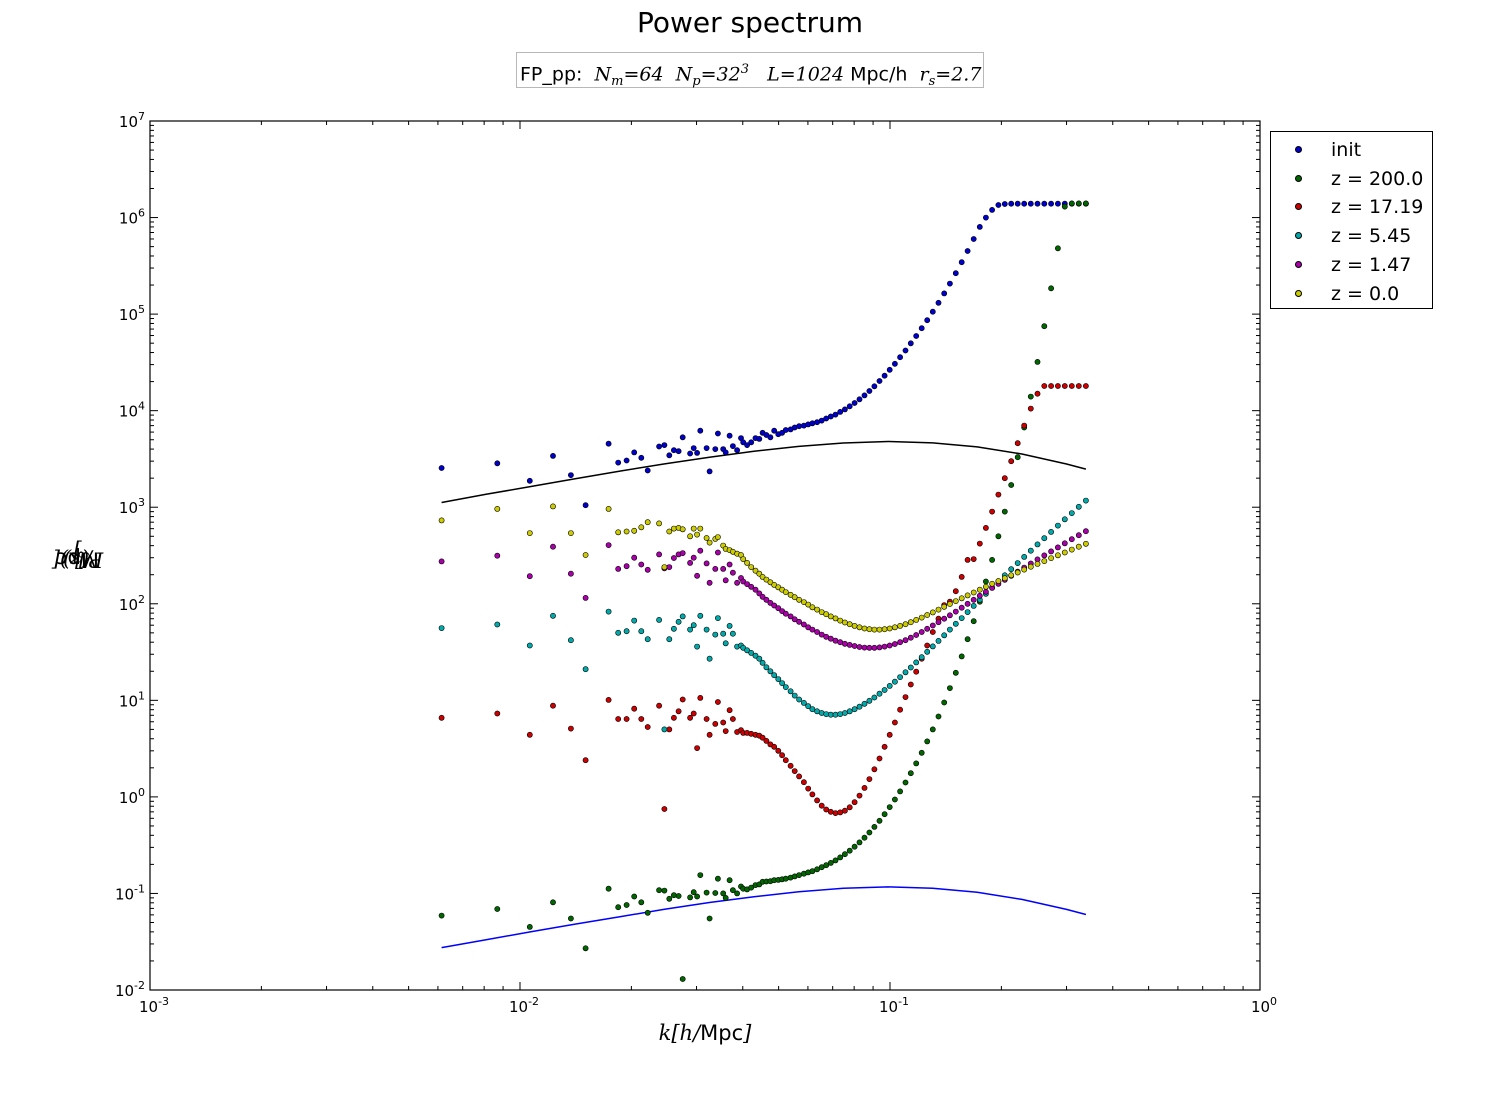 The image size is (1500, 1100). Describe the element at coordinates (617, 82) in the screenshot. I see `annotation-nm-sub: m` at that location.